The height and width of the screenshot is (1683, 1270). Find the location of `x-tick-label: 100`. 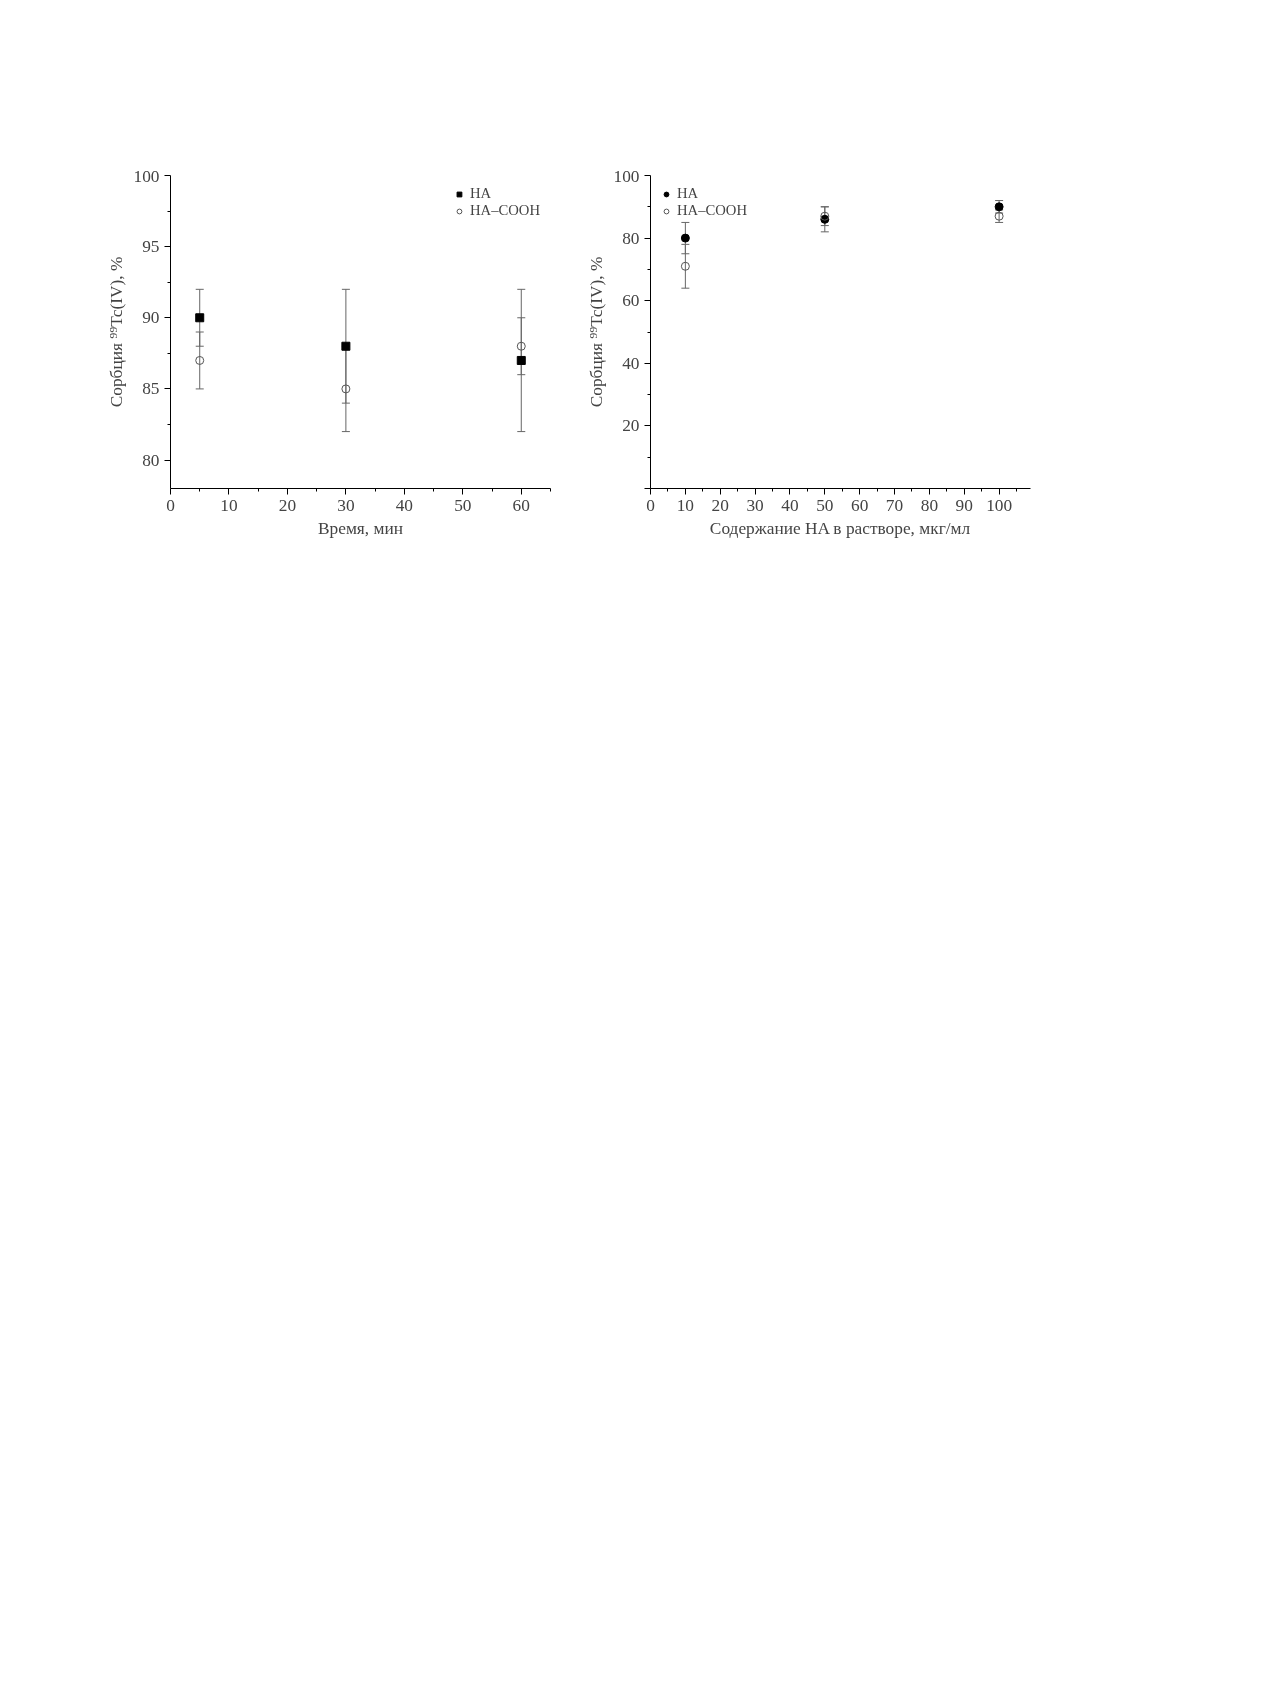

x-tick-label: 100 is located at coordinates (999, 505).